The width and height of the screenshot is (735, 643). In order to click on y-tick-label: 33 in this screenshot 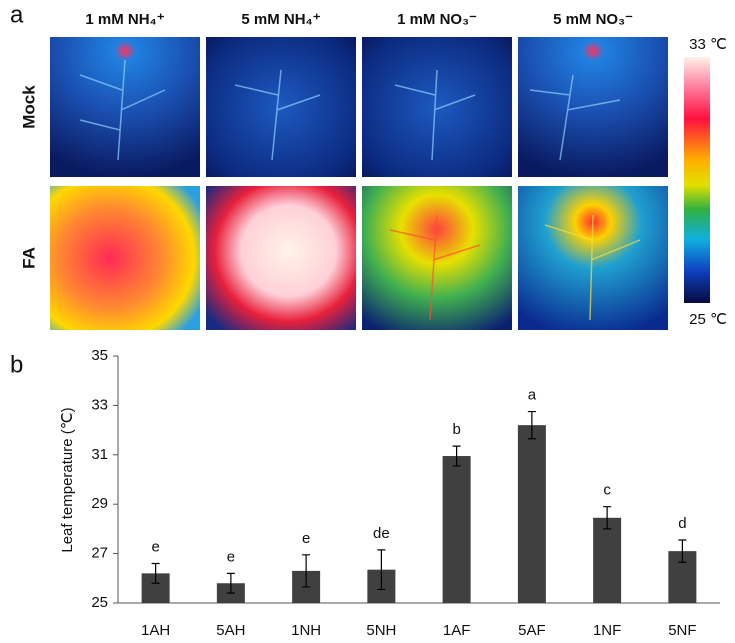, I will do `click(99, 404)`.